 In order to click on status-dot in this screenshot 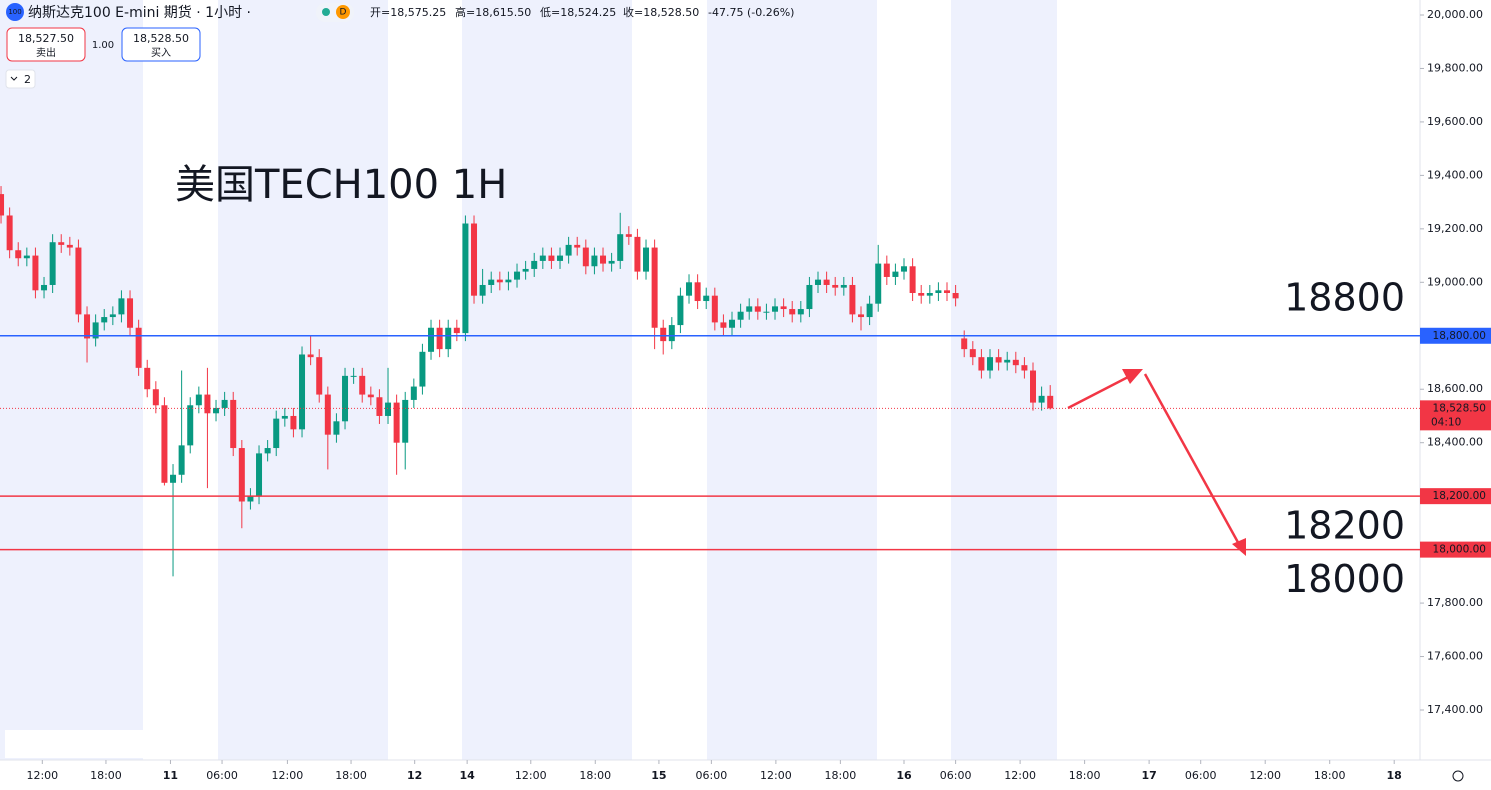, I will do `click(326, 12)`.